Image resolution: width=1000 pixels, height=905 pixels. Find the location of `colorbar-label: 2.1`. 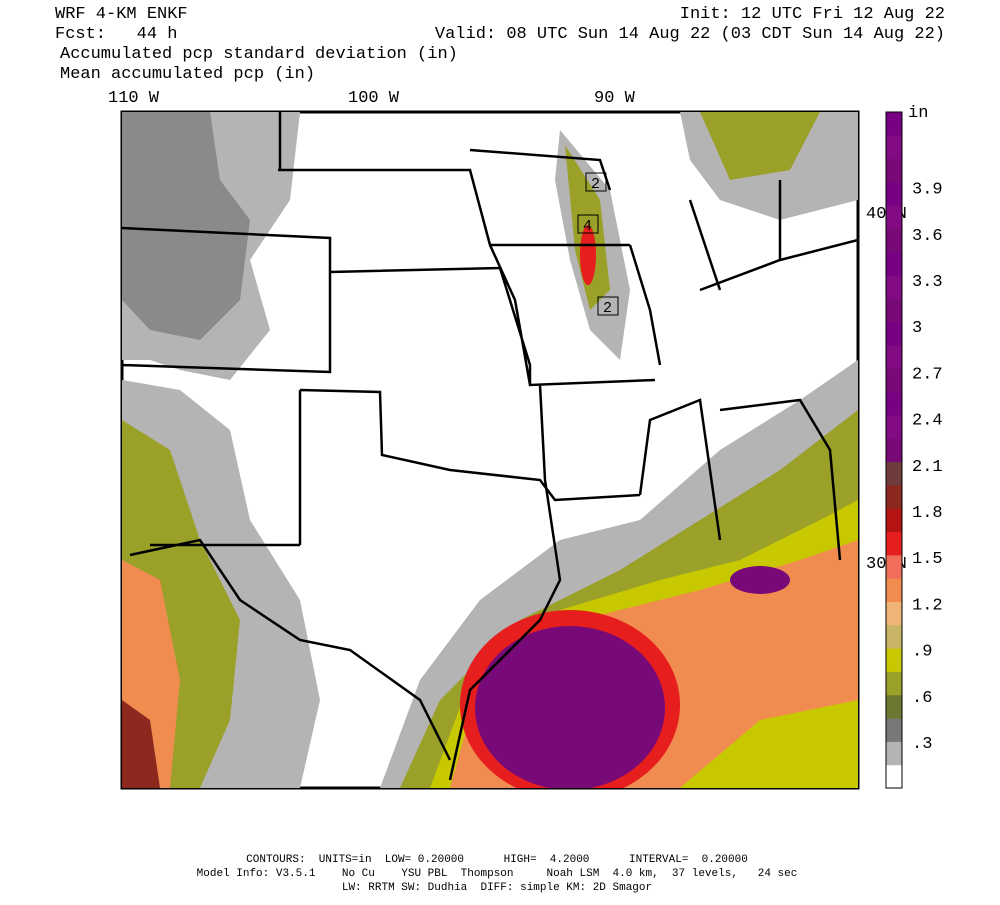

colorbar-label: 2.1 is located at coordinates (927, 467).